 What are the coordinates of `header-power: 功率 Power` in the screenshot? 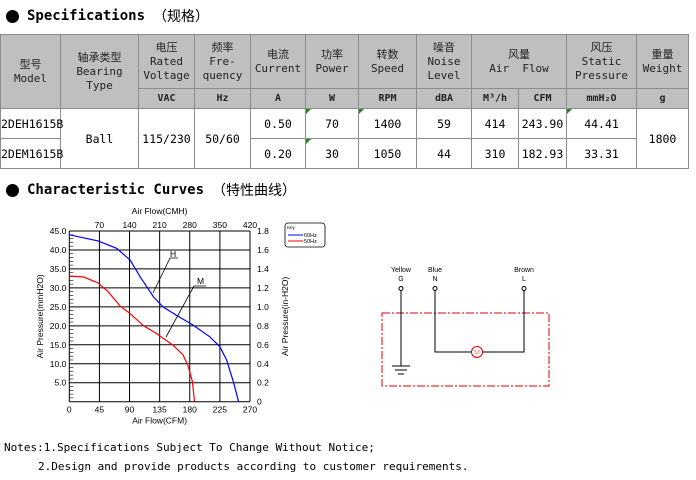 It's located at (332, 61).